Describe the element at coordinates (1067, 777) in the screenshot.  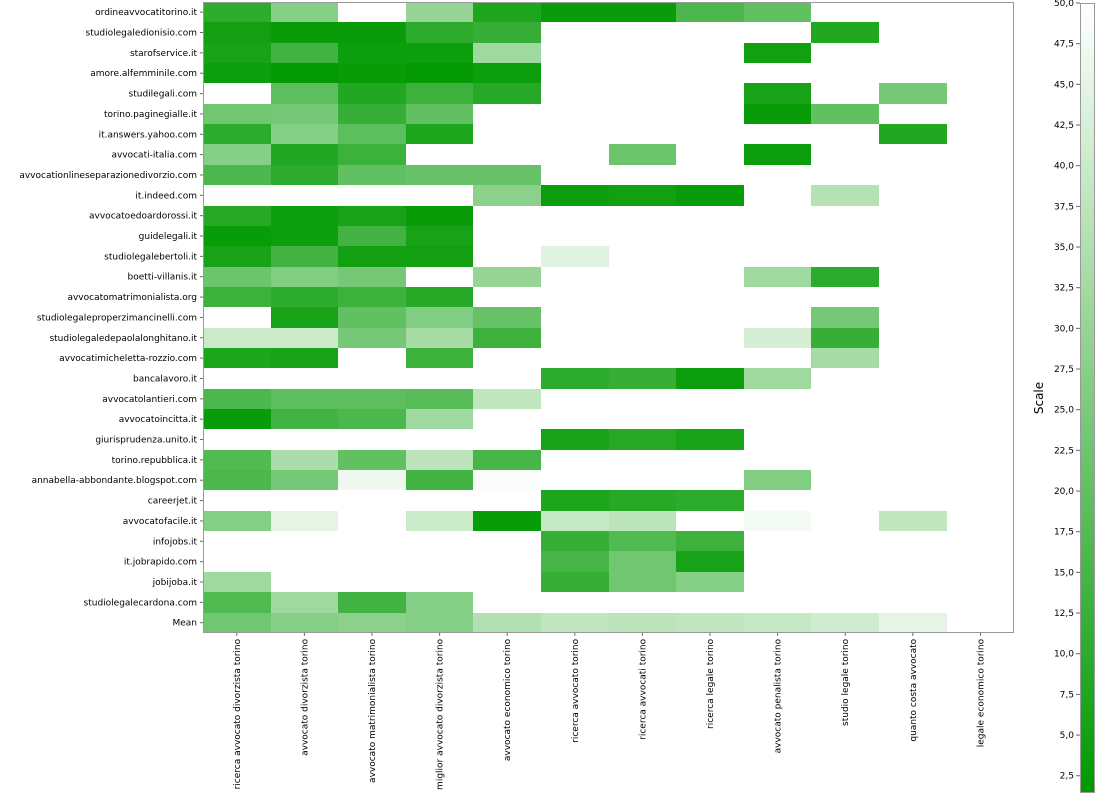
I see `colorbar-tick-label: 2,5` at that location.